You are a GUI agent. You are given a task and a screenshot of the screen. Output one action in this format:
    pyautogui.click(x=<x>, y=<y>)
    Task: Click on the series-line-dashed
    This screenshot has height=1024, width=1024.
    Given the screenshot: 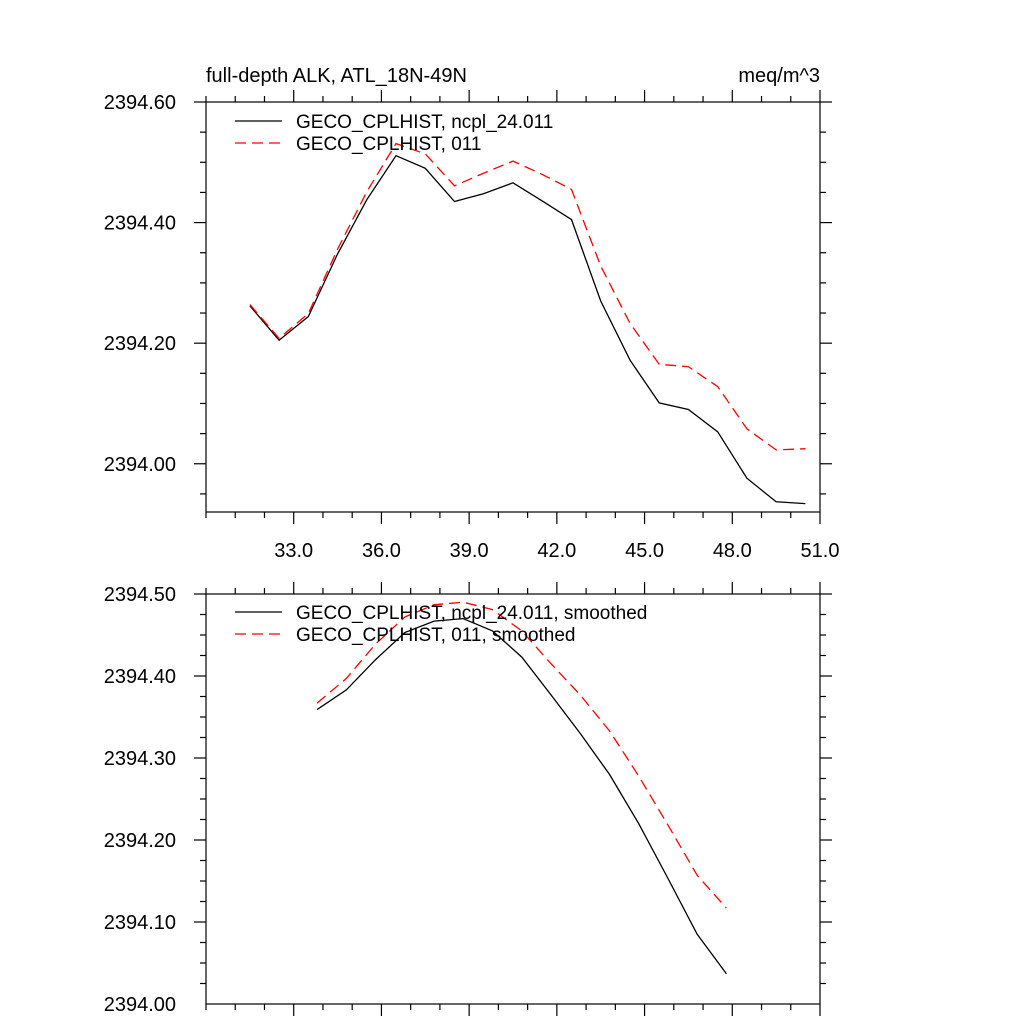 What is the action you would take?
    pyautogui.click(x=521, y=755)
    